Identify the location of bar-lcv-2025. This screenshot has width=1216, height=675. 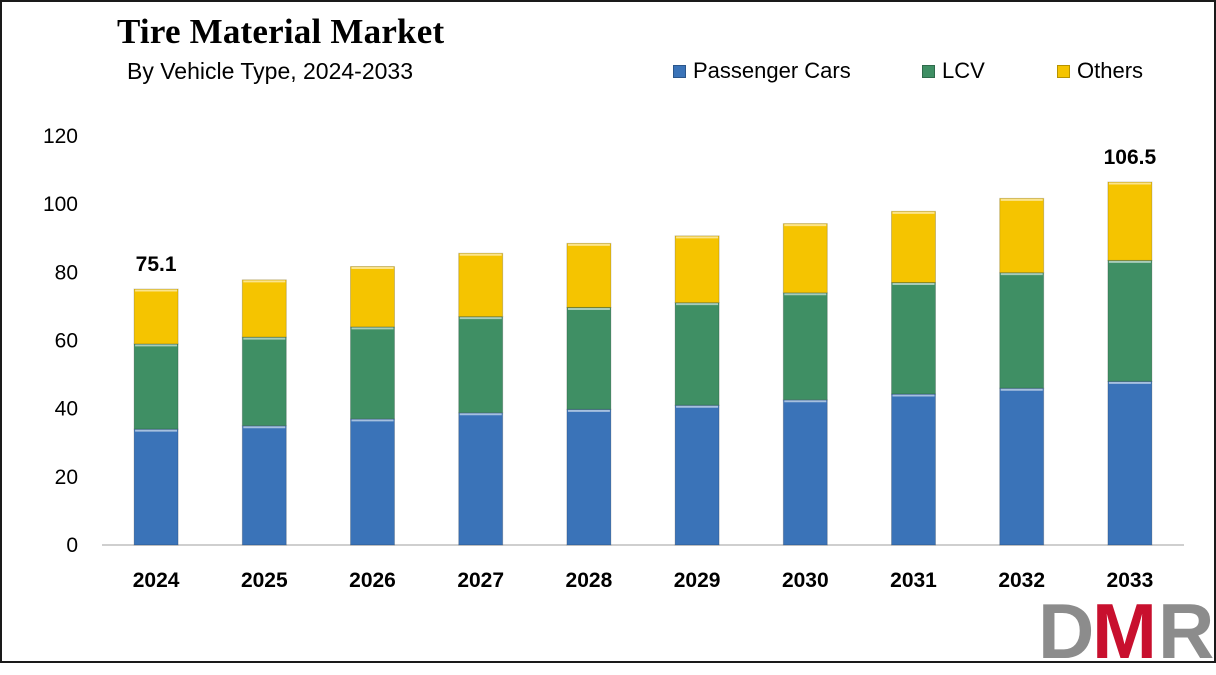
(264, 381).